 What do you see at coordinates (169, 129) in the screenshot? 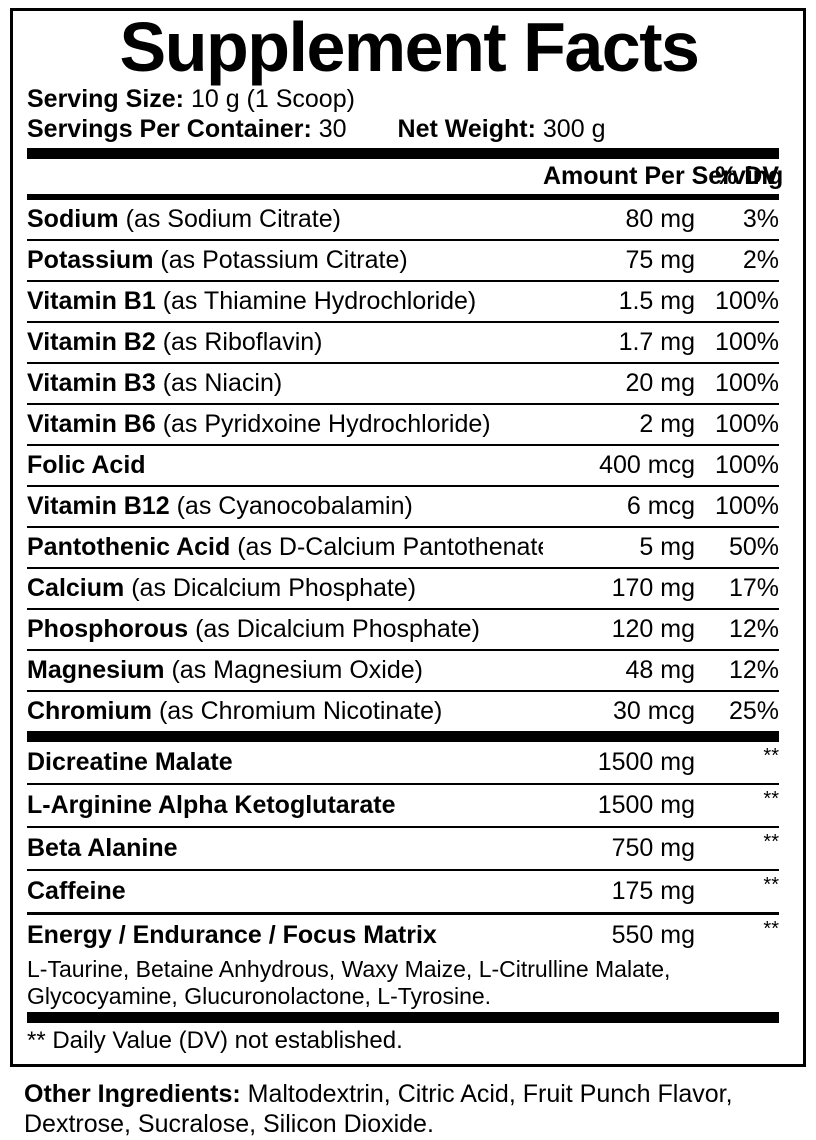
I see `servings-per-container-label: Servings Per Container:` at bounding box center [169, 129].